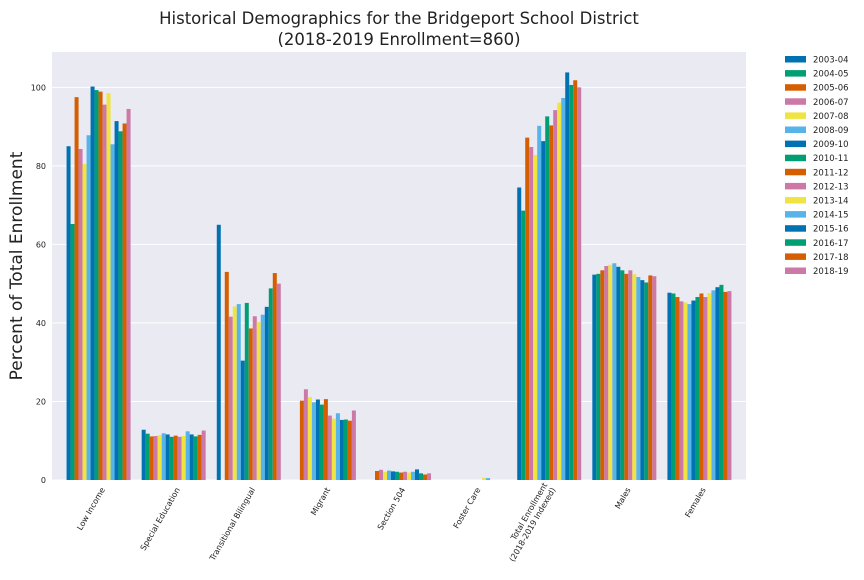 The width and height of the screenshot is (864, 580). I want to click on legend-label: 2012-13, so click(831, 187).